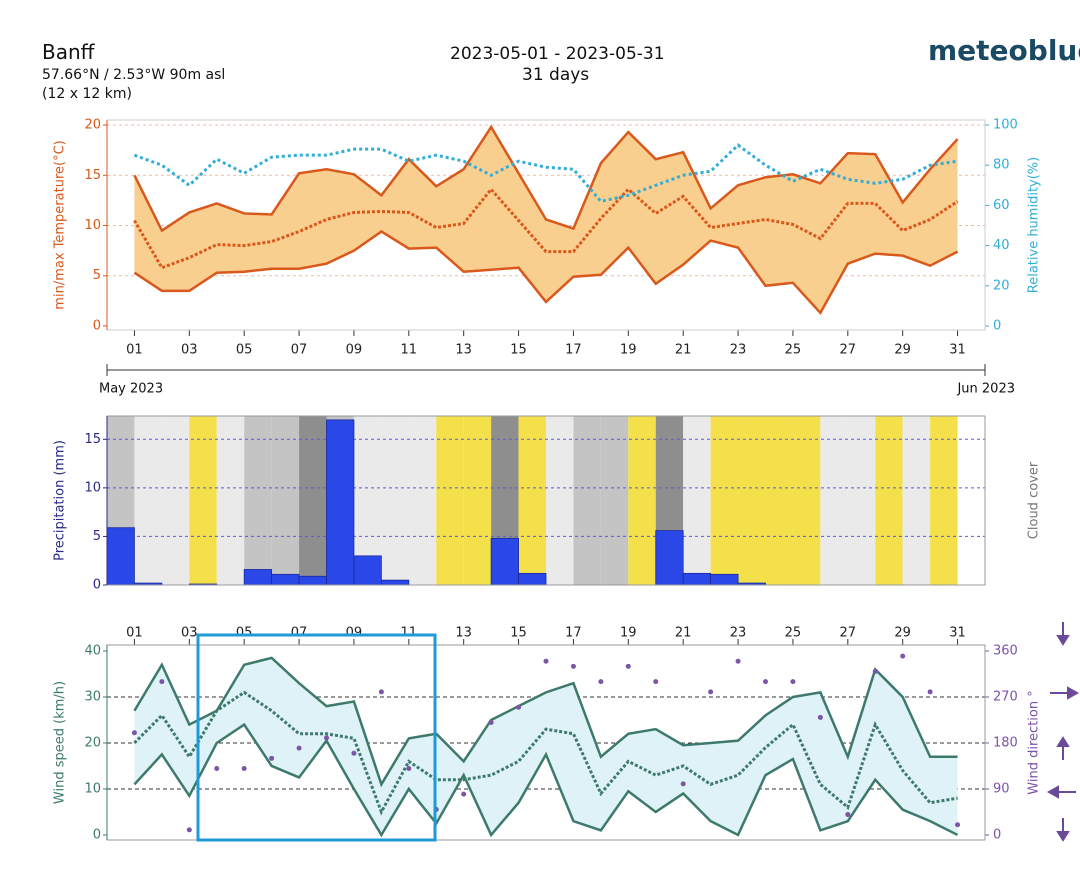 Image resolution: width=1080 pixels, height=895 pixels. Describe the element at coordinates (92, 696) in the screenshot. I see `y-tick-label: 30` at that location.